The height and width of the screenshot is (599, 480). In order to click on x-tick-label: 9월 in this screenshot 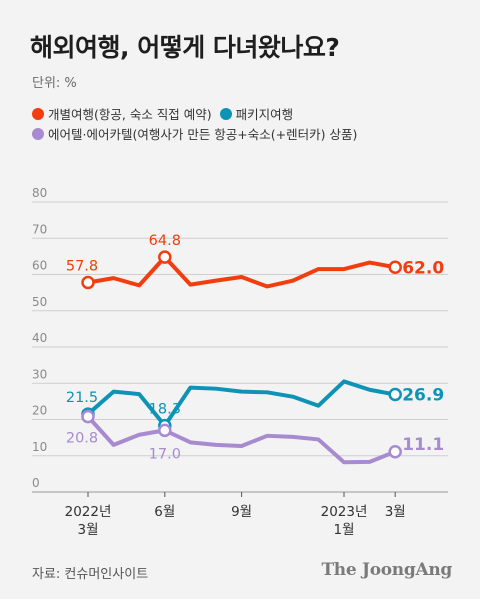, I will do `click(241, 512)`.